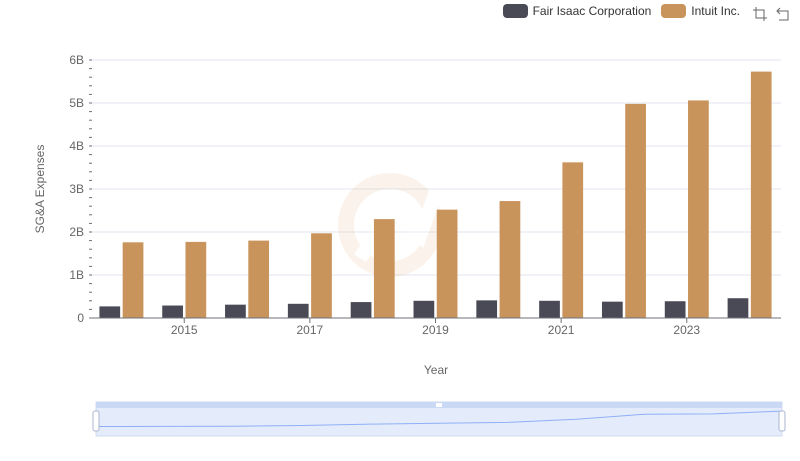 This screenshot has height=461, width=800. I want to click on x-axis-title: Year, so click(436, 370).